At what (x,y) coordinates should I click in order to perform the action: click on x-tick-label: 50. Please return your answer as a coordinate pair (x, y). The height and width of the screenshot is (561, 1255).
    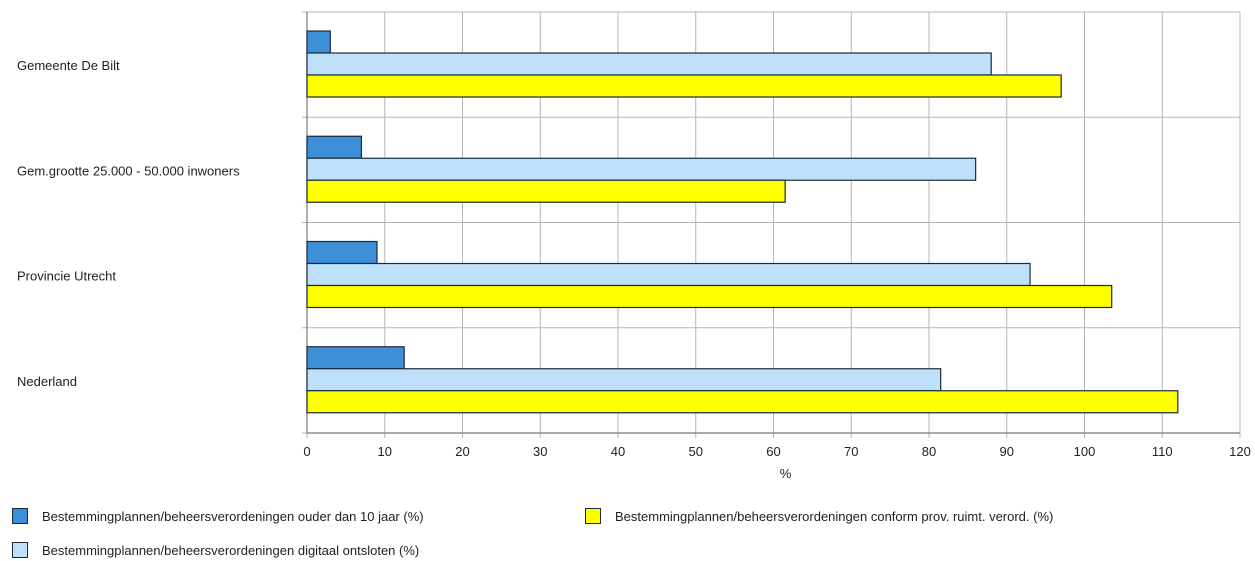
    Looking at the image, I should click on (696, 451).